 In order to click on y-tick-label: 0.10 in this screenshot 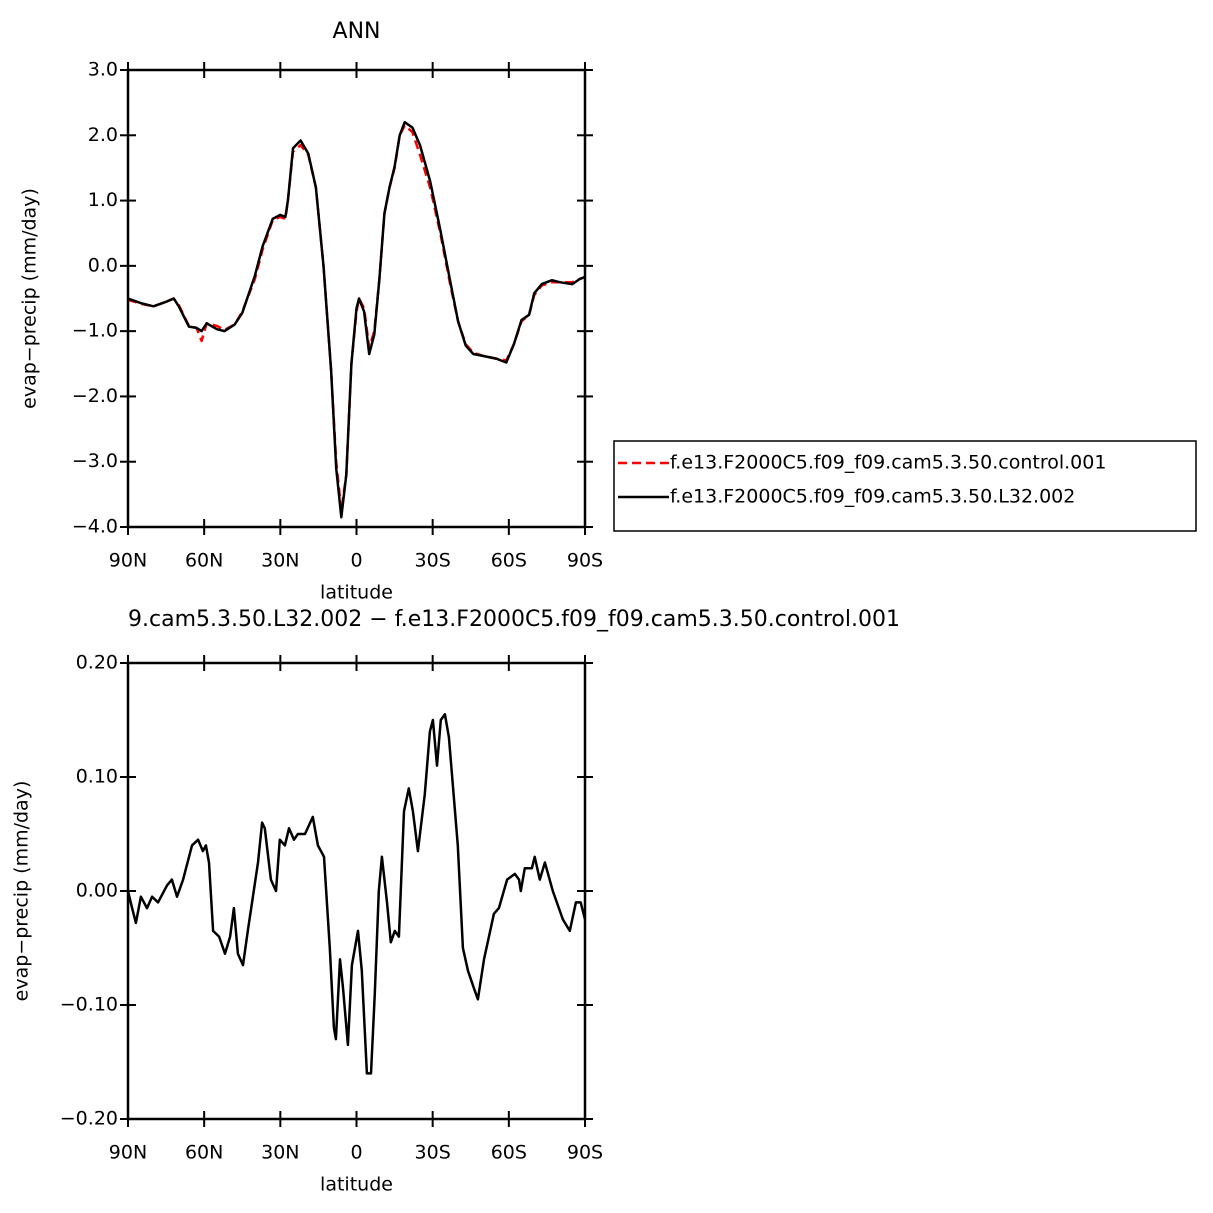, I will do `click(97, 777)`.